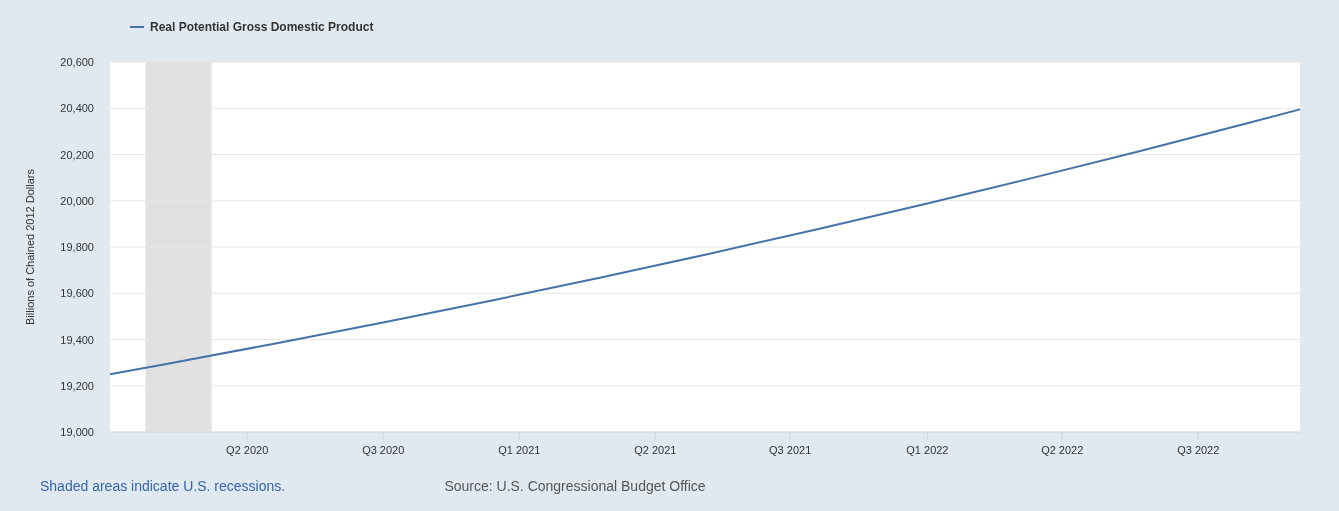 The image size is (1339, 511). I want to click on x-tick-label: Q1 2021, so click(519, 450).